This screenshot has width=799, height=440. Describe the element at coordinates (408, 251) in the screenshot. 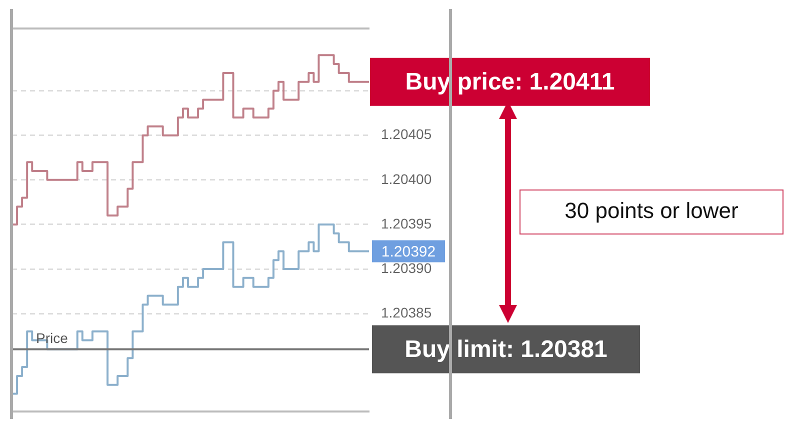

I see `text: 1.20392` at that location.